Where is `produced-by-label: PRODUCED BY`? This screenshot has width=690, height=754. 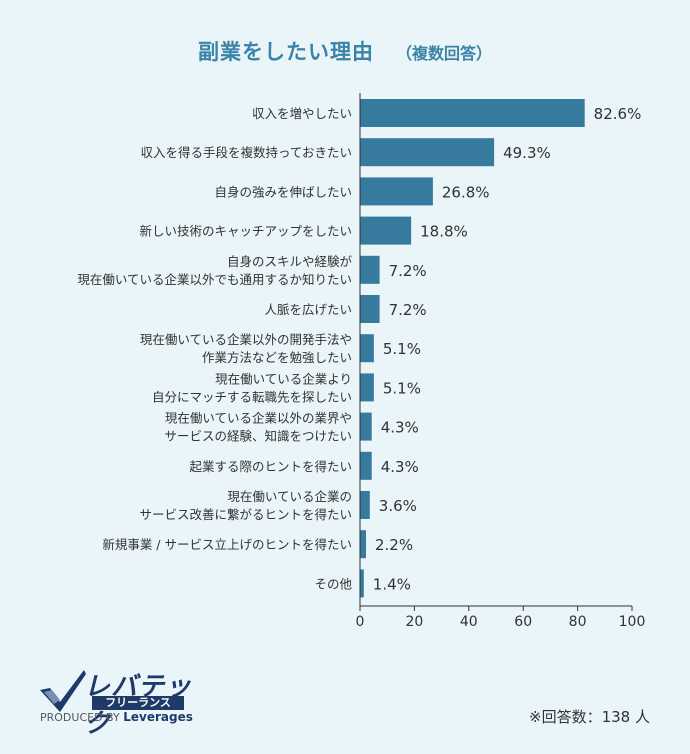
produced-by-label: PRODUCED BY is located at coordinates (80, 717).